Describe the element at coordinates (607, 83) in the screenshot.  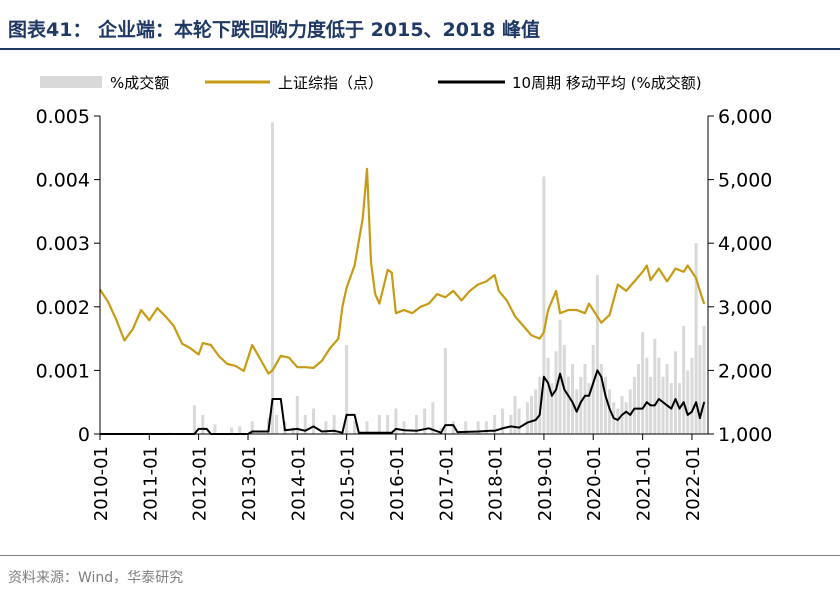
I see `legend-label-ma: 10周期 移动平均 (%成交额)` at that location.